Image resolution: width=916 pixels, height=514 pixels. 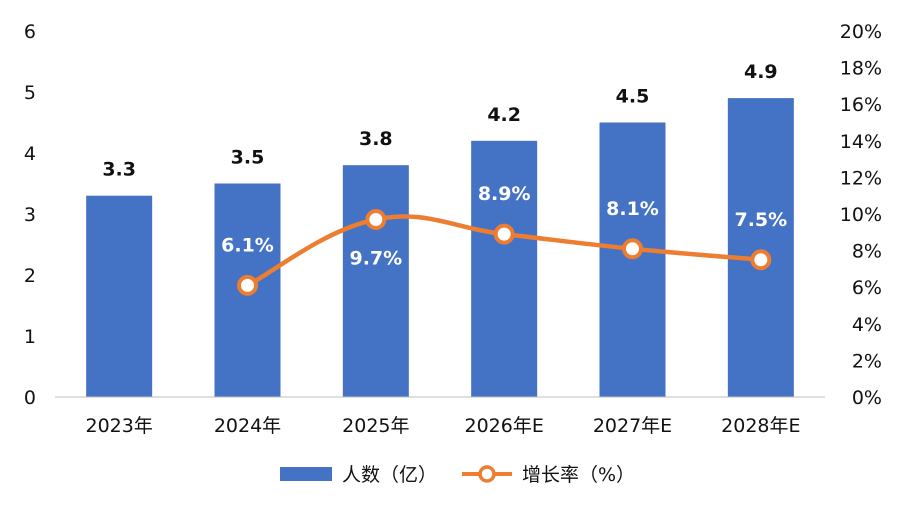 I want to click on rate-value-label: 8.9%, so click(x=504, y=194).